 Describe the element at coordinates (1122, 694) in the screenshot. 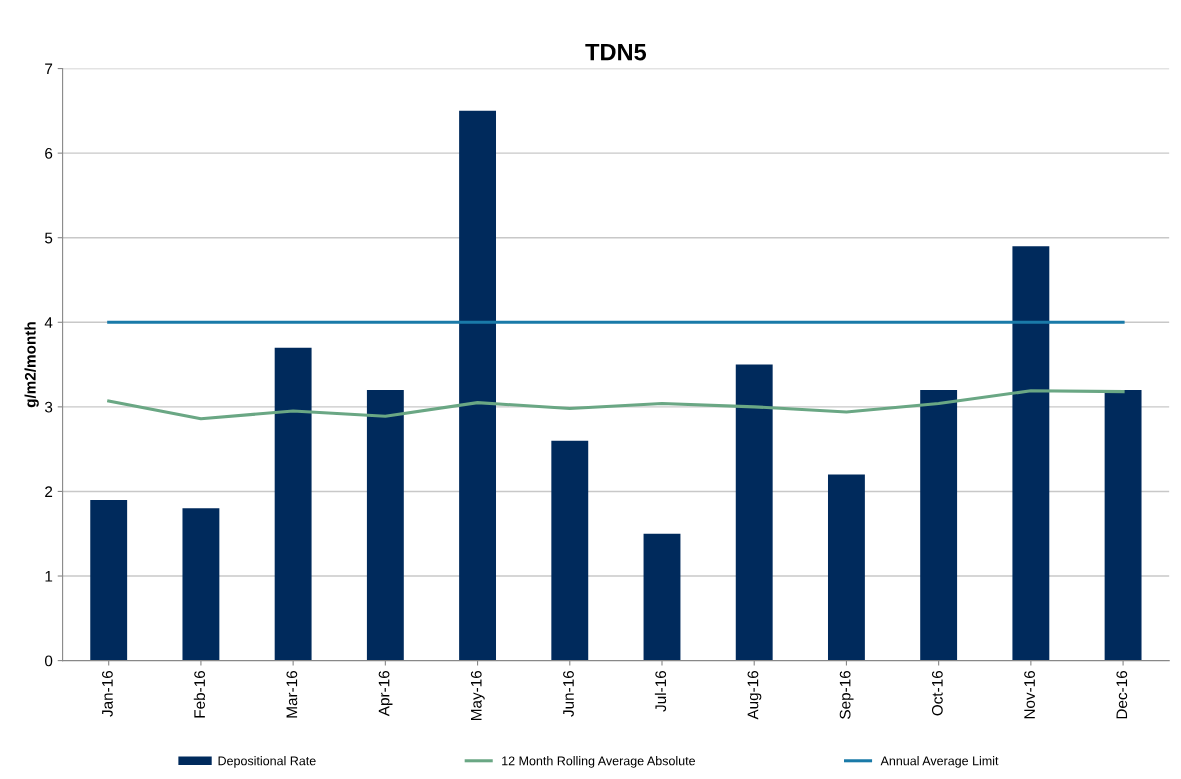

I see `x-tick-label: Dec-16` at that location.